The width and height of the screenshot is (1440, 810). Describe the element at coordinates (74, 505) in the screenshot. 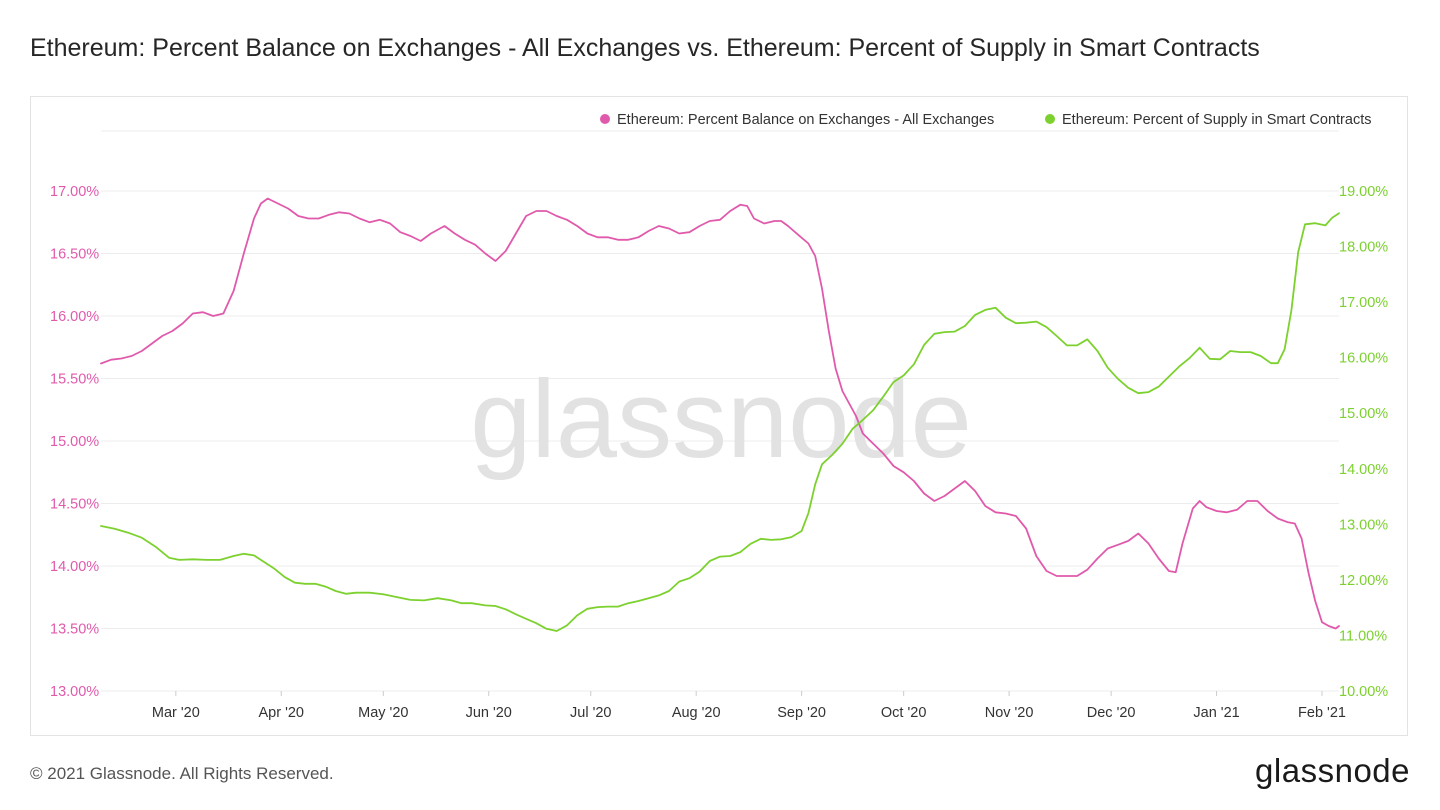

I see `y-left-tick-label: 14.50%` at that location.